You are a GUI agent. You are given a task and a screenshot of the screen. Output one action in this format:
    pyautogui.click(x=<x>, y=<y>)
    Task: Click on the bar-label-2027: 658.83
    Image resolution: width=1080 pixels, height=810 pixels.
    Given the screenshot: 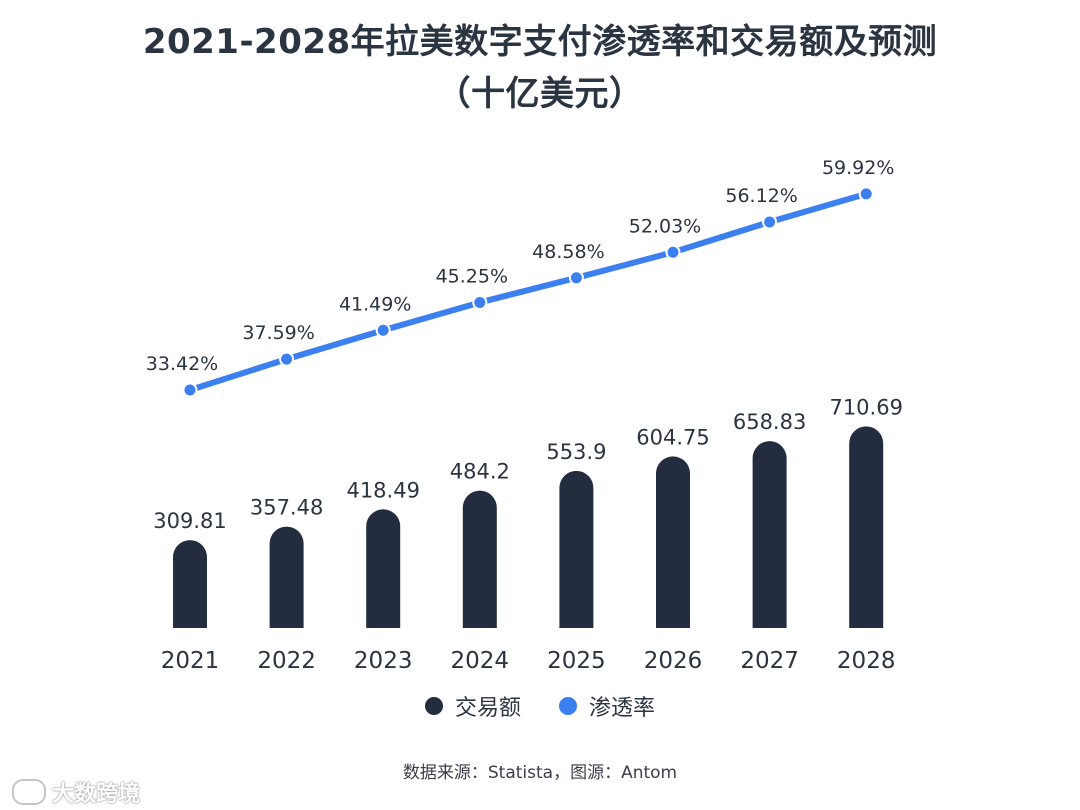 What is the action you would take?
    pyautogui.click(x=769, y=422)
    